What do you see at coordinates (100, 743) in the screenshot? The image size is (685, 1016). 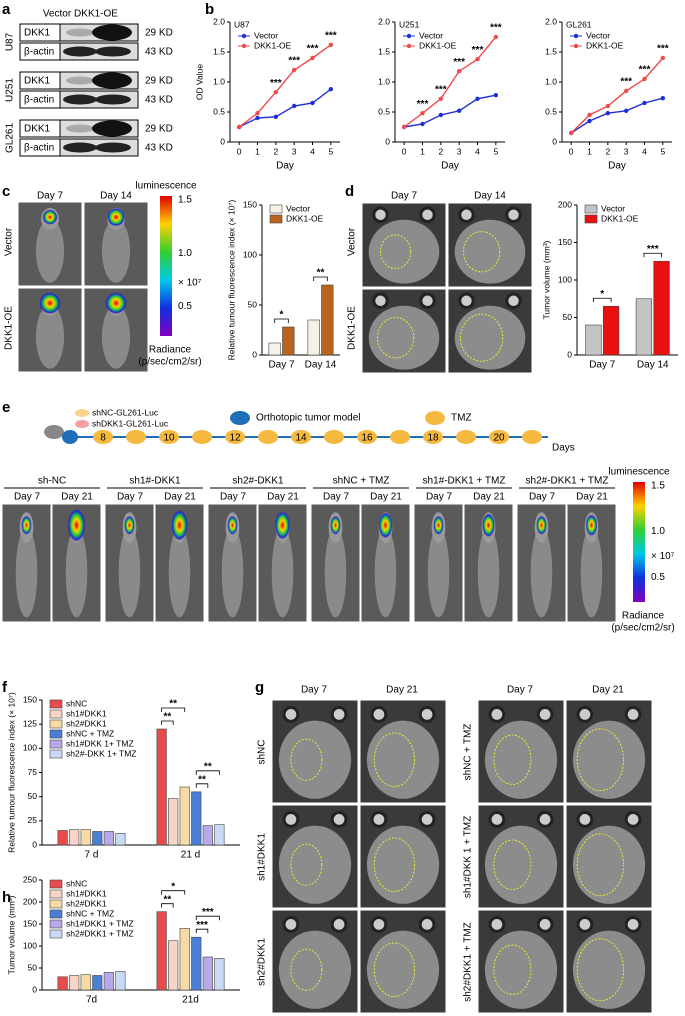 I see `legend-text: sh1#DKK 1+ TMZ` at bounding box center [100, 743].